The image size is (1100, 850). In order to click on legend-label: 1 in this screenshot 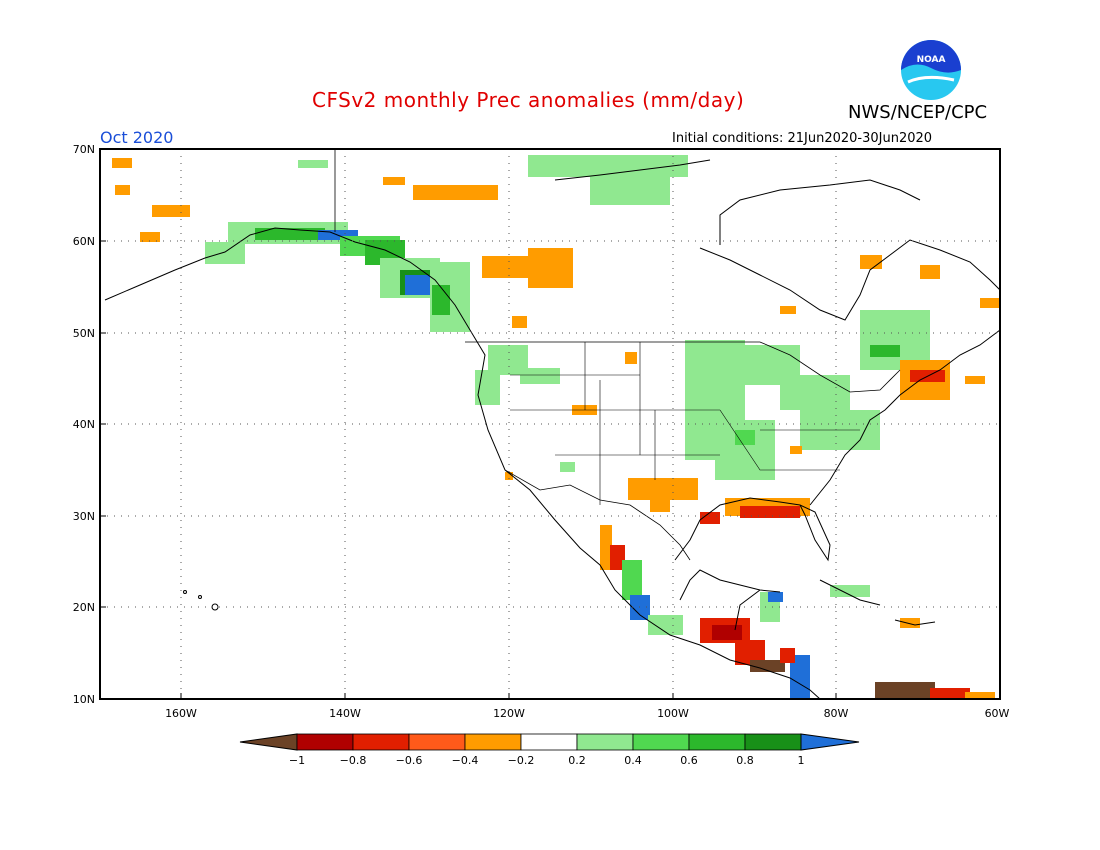, I will do `click(801, 760)`.